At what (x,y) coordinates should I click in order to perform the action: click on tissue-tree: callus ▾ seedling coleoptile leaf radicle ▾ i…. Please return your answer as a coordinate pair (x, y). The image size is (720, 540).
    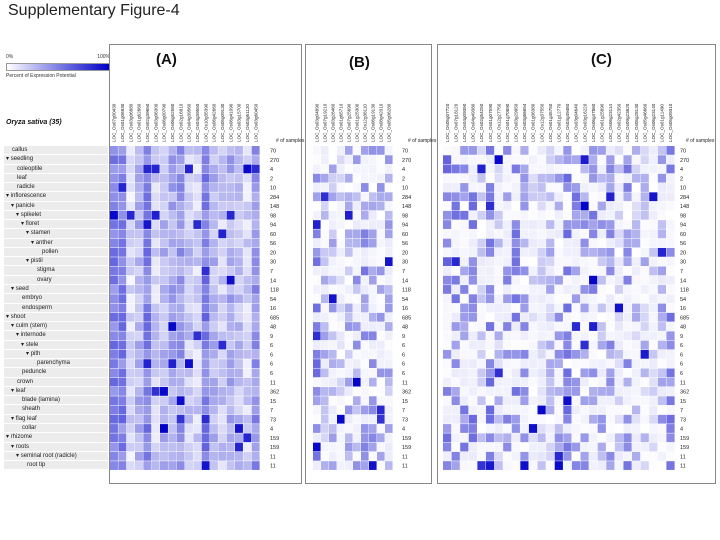
    Looking at the image, I should click on (56, 308).